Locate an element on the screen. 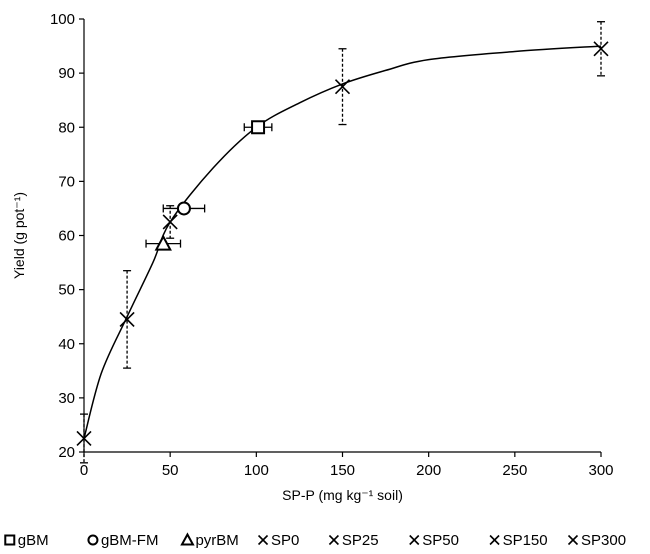 Image resolution: width=650 pixels, height=554 pixels. marker-gbm is located at coordinates (258, 127).